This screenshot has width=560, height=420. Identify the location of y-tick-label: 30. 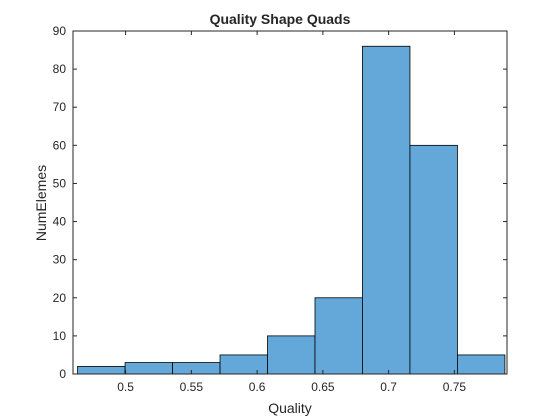
(60, 260).